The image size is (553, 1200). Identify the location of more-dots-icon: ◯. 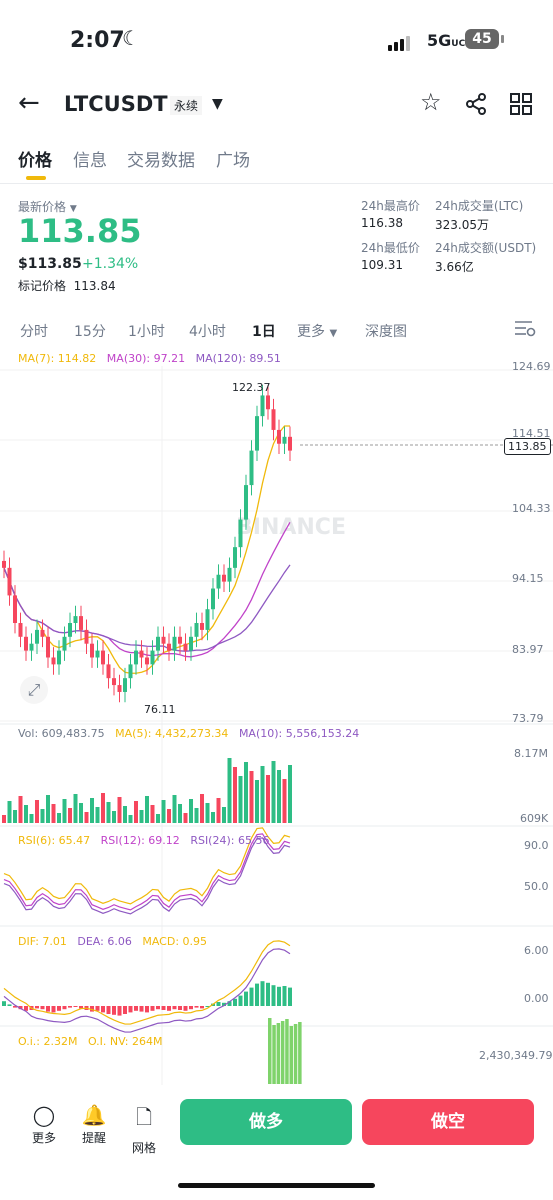
(44, 1115).